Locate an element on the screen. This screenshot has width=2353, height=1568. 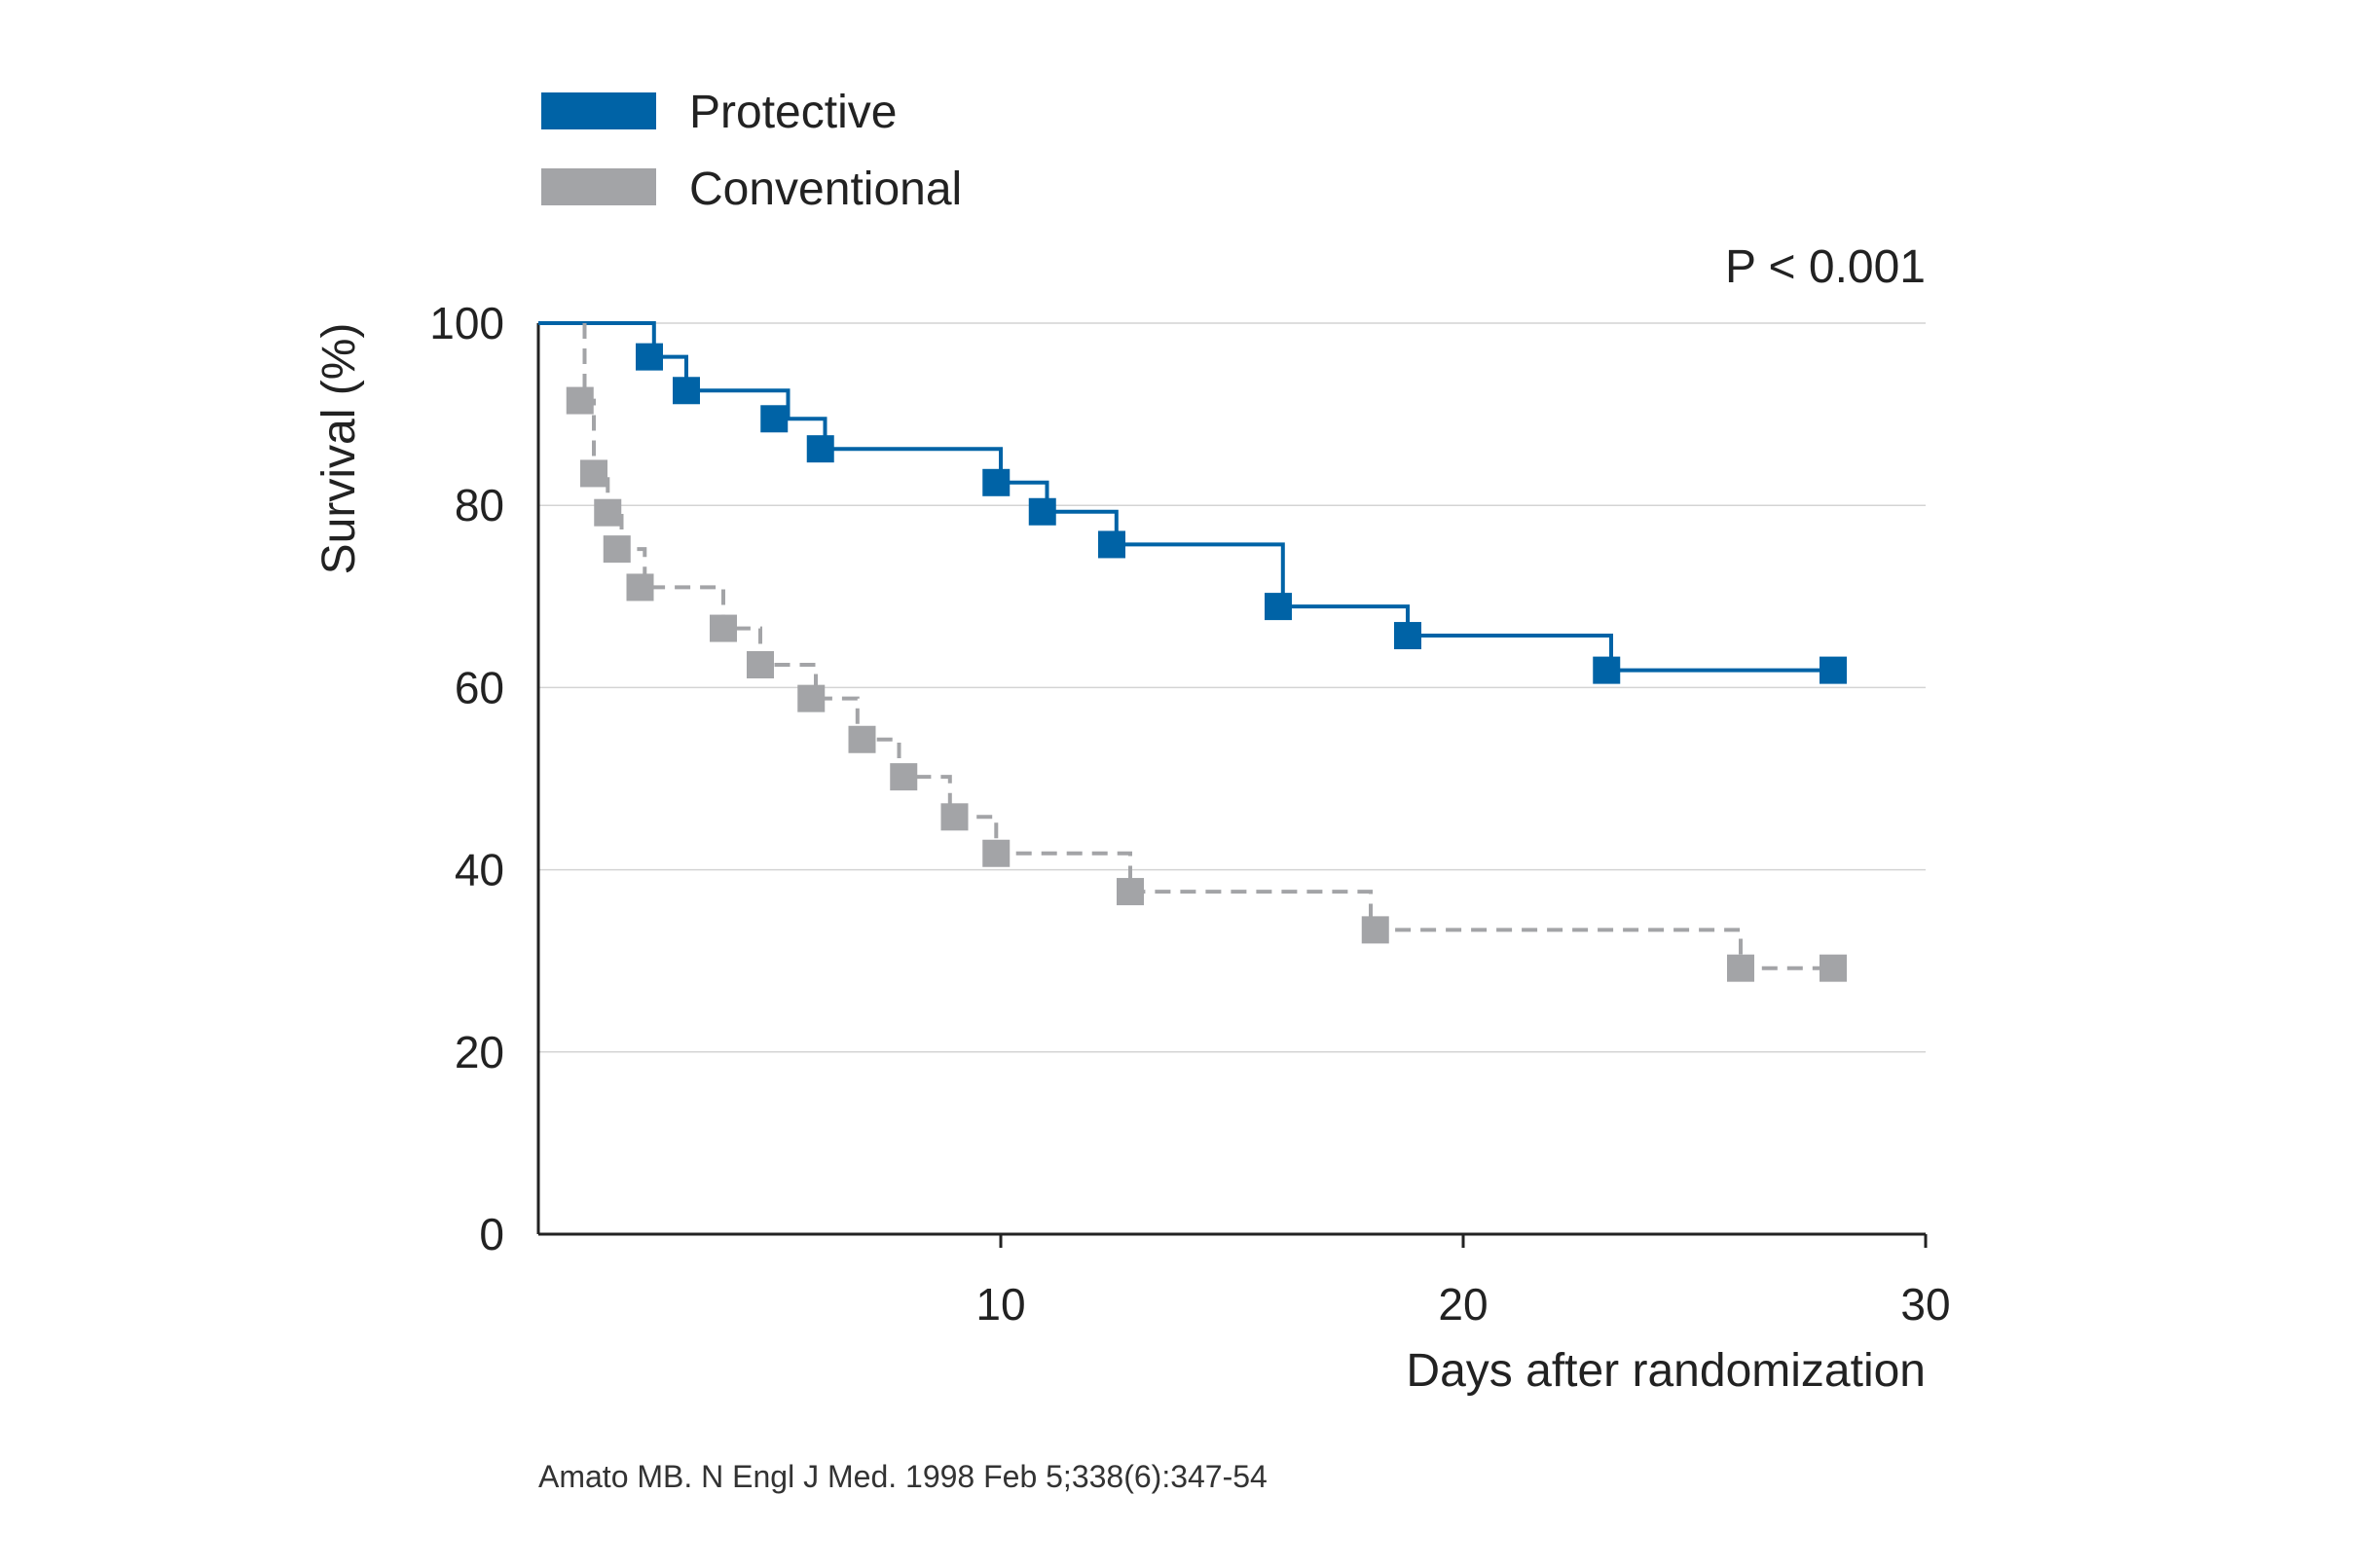
p-value-annotation: P < 0.001 is located at coordinates (1825, 267).